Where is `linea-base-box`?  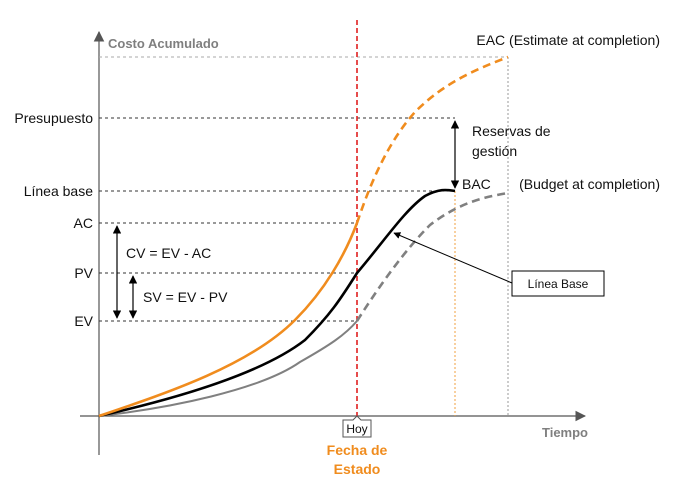
linea-base-box is located at coordinates (558, 283).